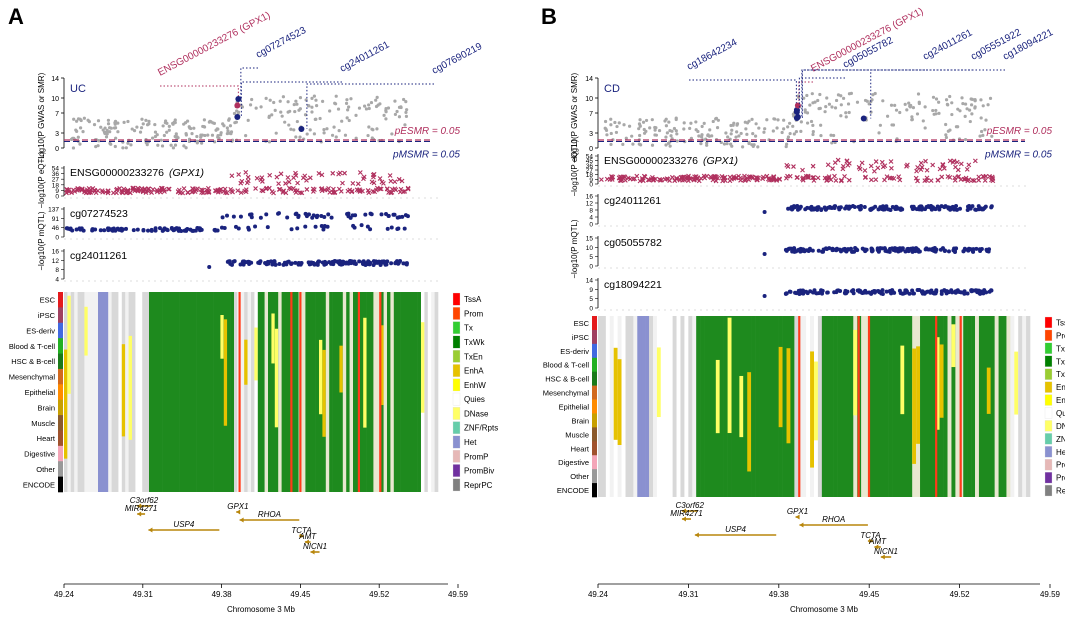 This screenshot has width=1065, height=619. What do you see at coordinates (633, 243) in the screenshot?
I see `track-probe-label: cg05055782` at bounding box center [633, 243].